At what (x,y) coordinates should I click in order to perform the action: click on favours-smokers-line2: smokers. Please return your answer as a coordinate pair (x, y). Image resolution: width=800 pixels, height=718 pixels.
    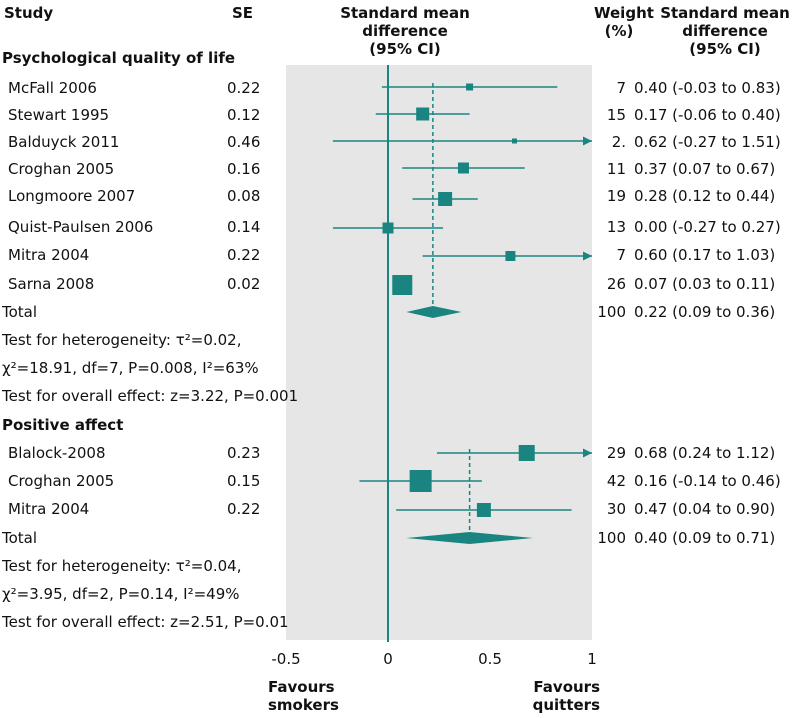
    Looking at the image, I should click on (303, 705).